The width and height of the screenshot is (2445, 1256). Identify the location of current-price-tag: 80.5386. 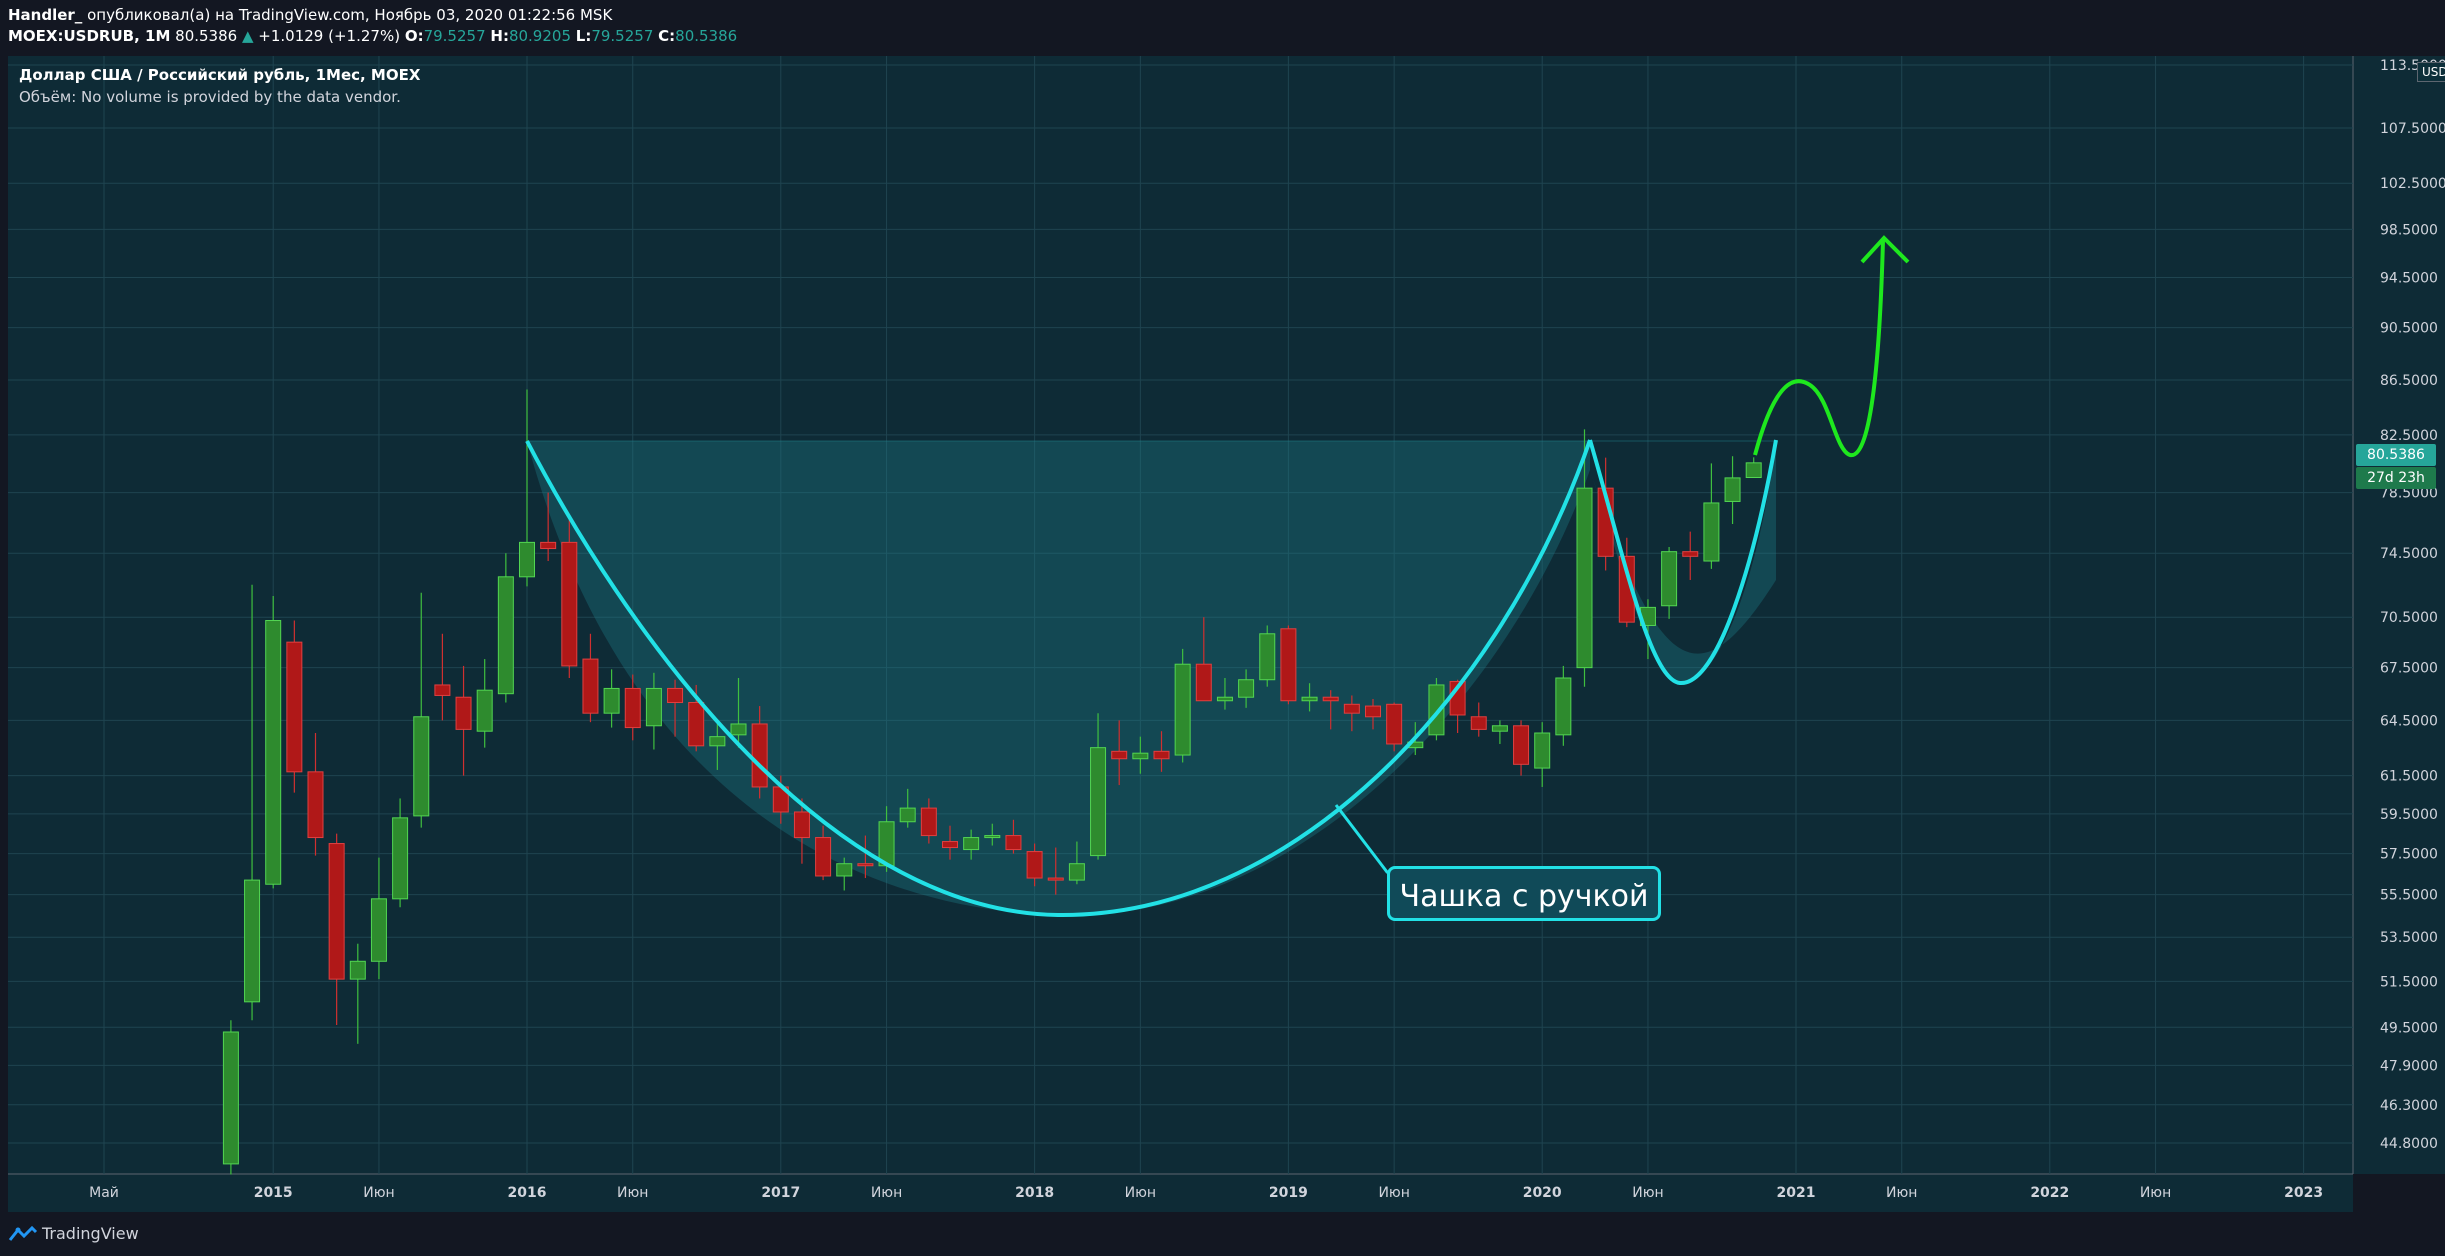
(2396, 455).